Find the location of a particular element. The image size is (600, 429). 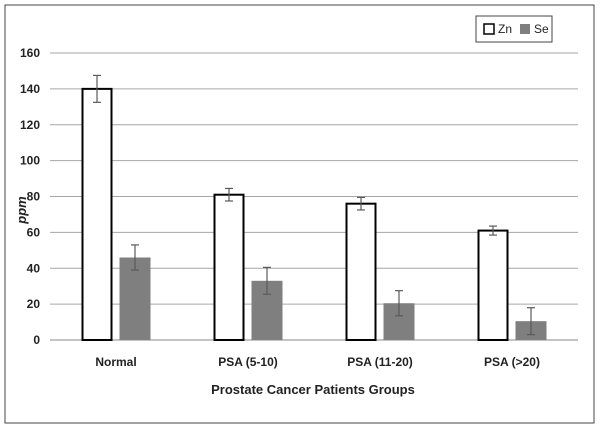

y-tick-label: 20 is located at coordinates (34, 304).